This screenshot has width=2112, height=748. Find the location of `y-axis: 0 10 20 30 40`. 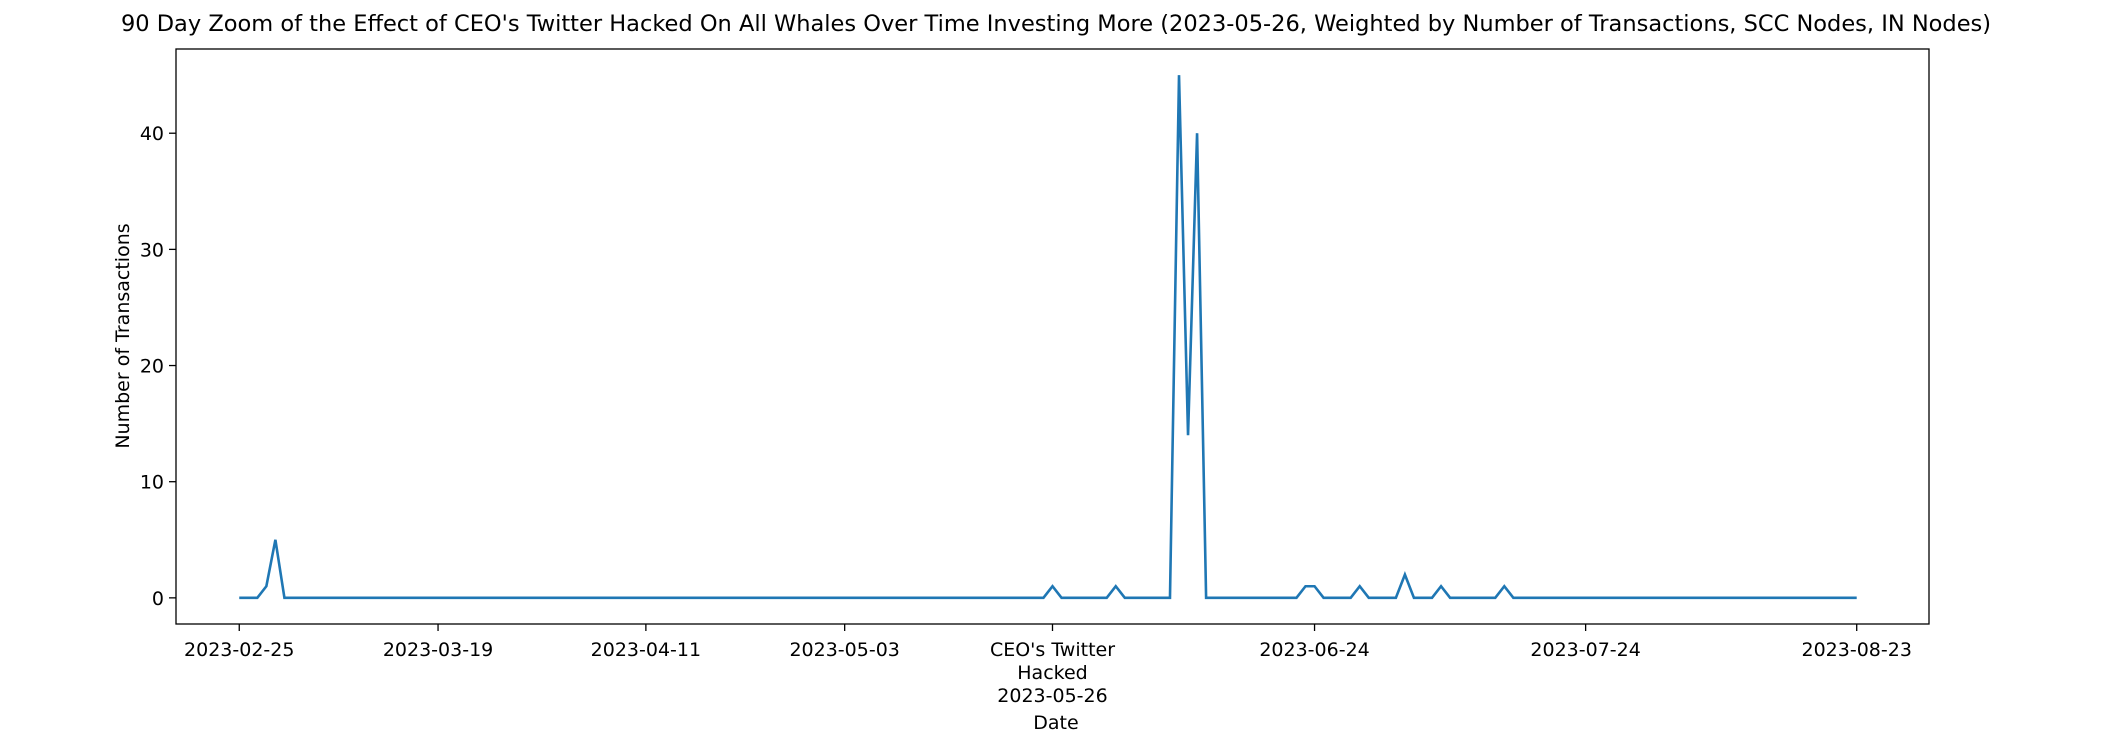

y-axis: 0 10 20 30 40 is located at coordinates (158, 366).